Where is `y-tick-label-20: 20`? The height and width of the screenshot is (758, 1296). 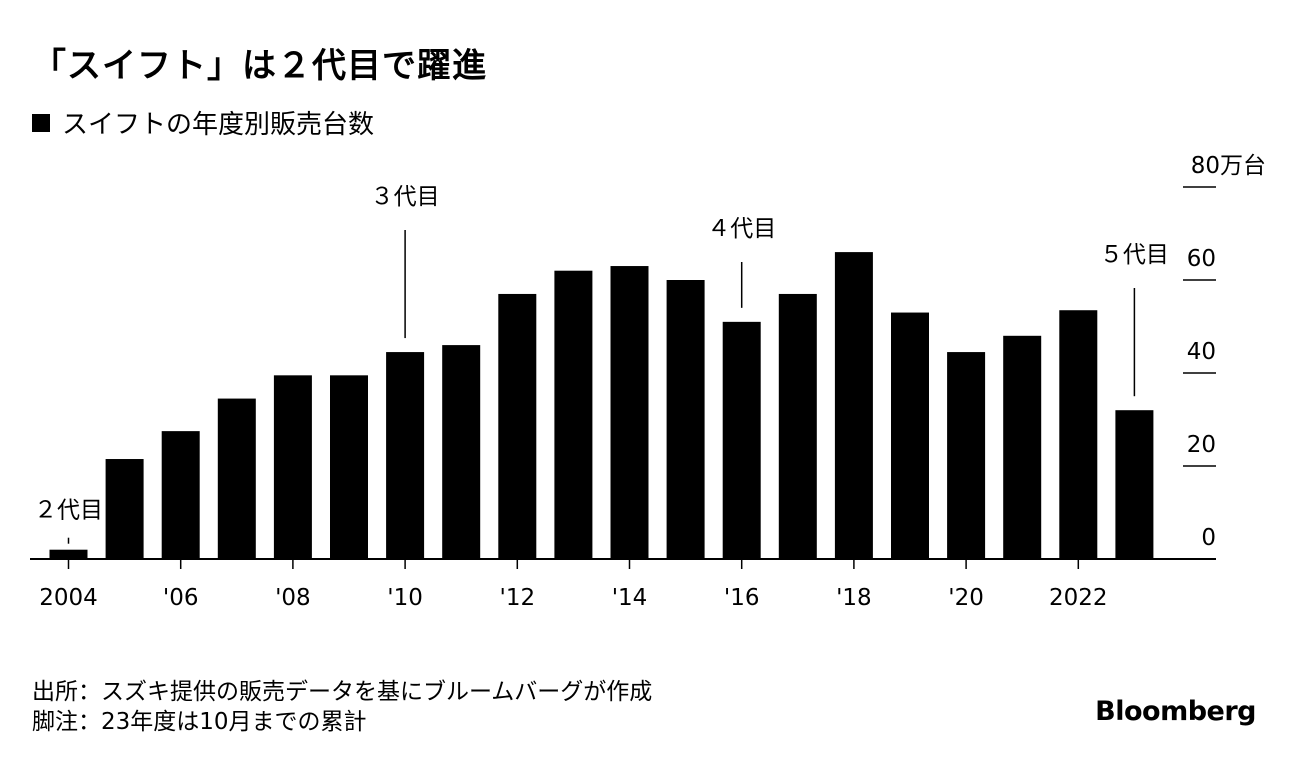 y-tick-label-20: 20 is located at coordinates (1201, 445).